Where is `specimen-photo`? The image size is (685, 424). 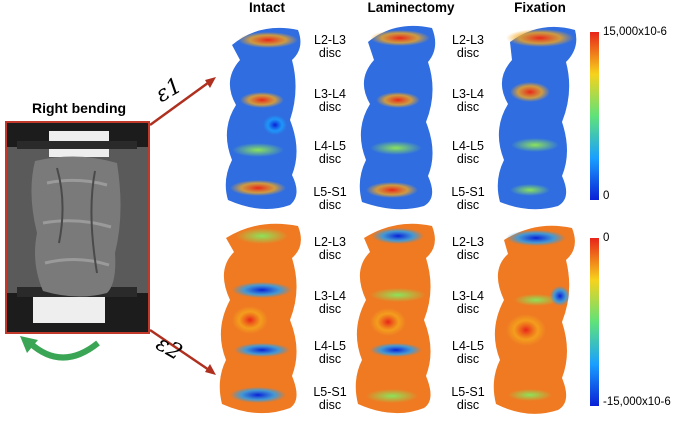
specimen-photo is located at coordinates (77, 227).